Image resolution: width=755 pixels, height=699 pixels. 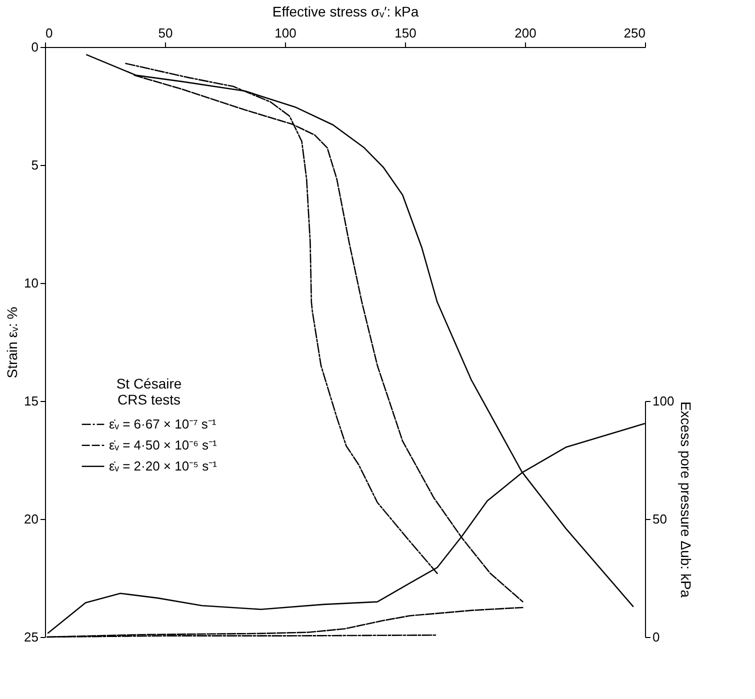 I want to click on y2-tick-label: 50, so click(x=659, y=519).